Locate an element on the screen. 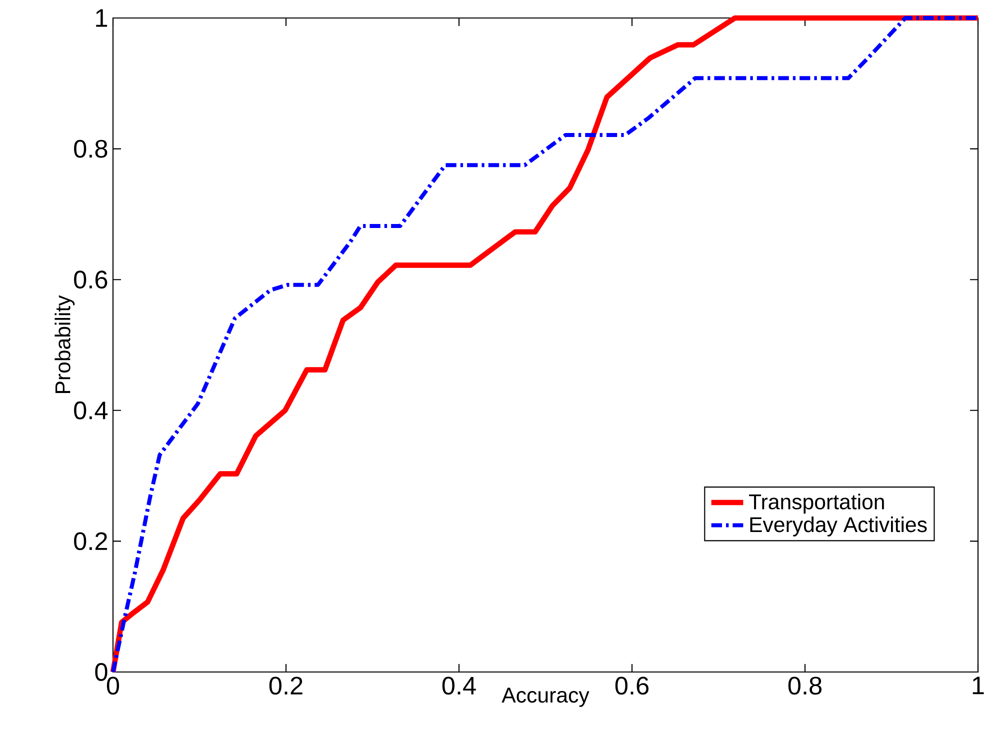 This screenshot has height=750, width=988. x-tick-label: 0.8 is located at coordinates (805, 685).